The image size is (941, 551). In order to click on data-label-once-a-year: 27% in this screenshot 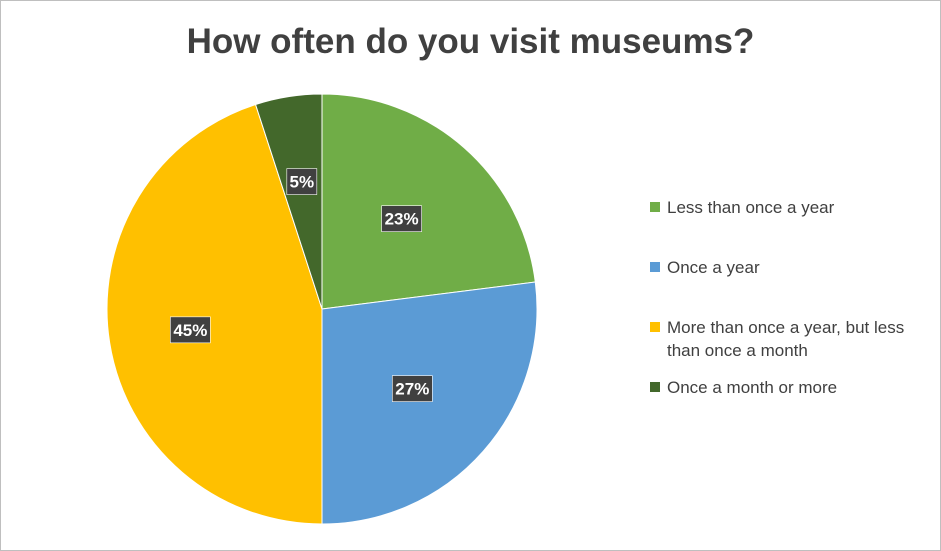, I will do `click(412, 388)`.